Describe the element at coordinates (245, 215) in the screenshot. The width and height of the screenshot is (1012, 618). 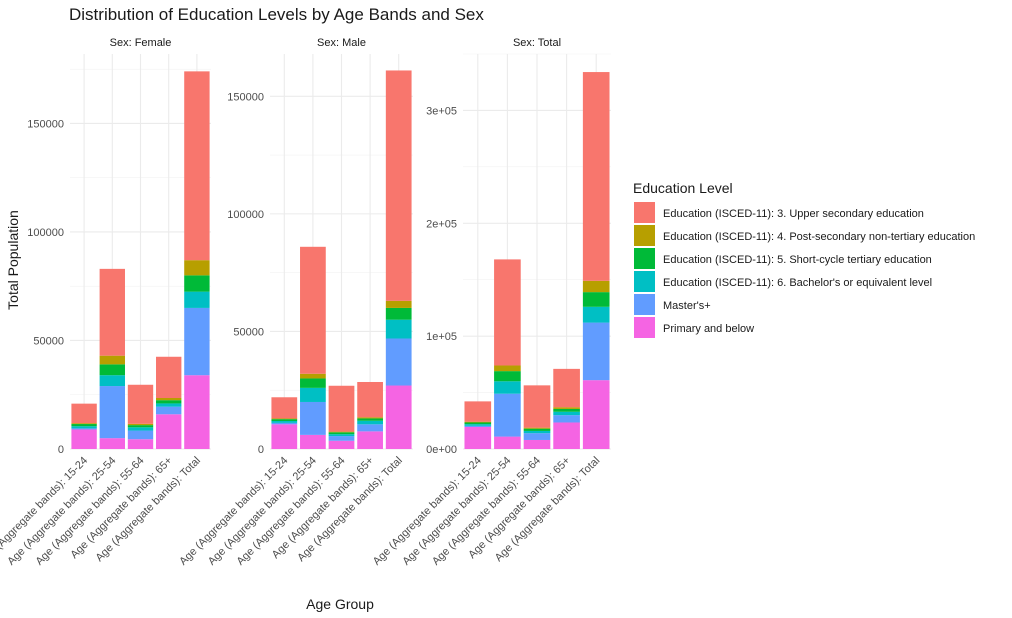
I see `y-tick-label: 100000` at that location.